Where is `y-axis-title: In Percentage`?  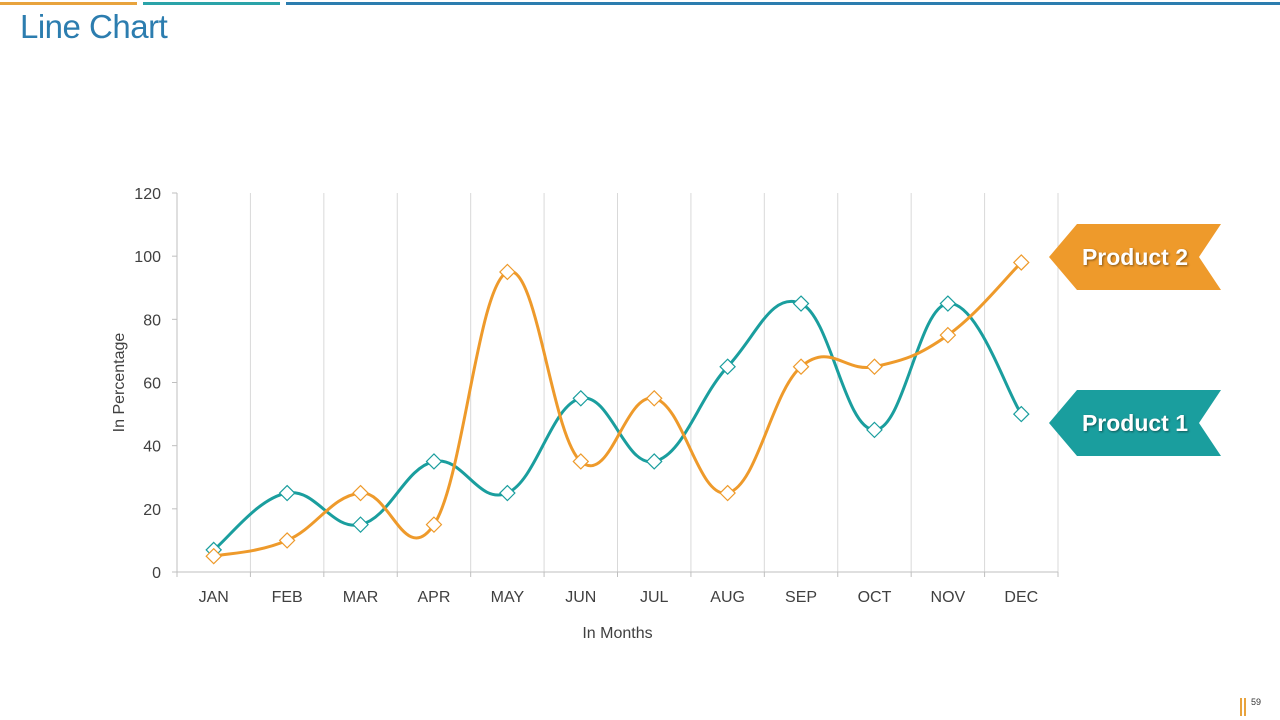 y-axis-title: In Percentage is located at coordinates (119, 383).